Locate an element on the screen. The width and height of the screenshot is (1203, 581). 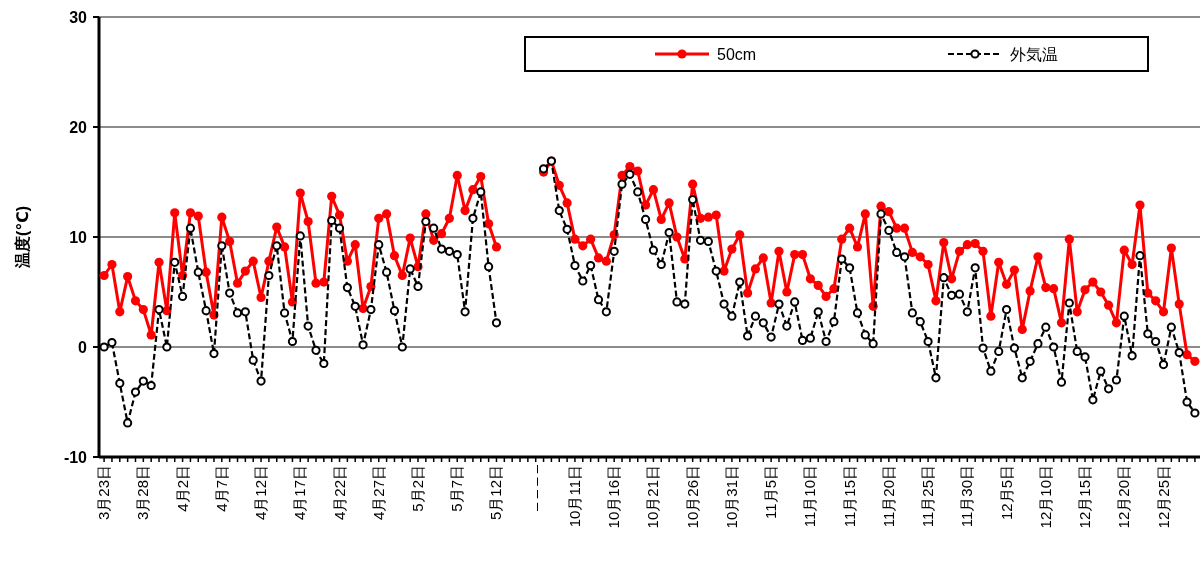
legend-label: 外気温 is located at coordinates (1034, 54).